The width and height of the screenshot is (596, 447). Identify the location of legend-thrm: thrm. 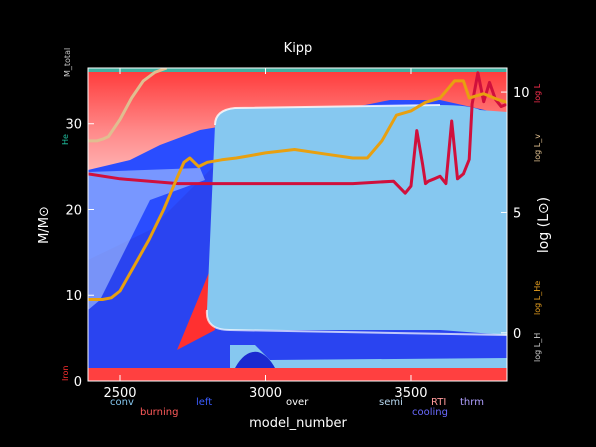
(472, 402).